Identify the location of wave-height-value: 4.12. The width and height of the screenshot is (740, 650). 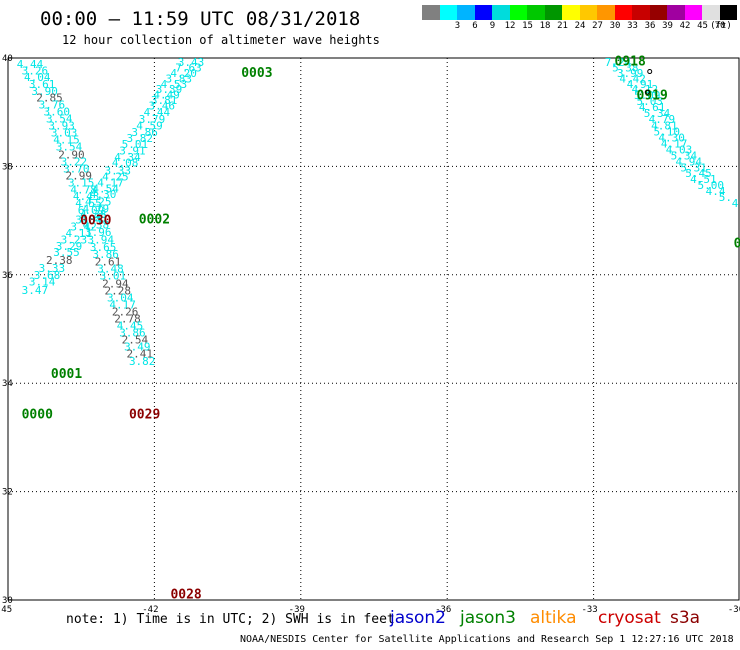
(645, 89).